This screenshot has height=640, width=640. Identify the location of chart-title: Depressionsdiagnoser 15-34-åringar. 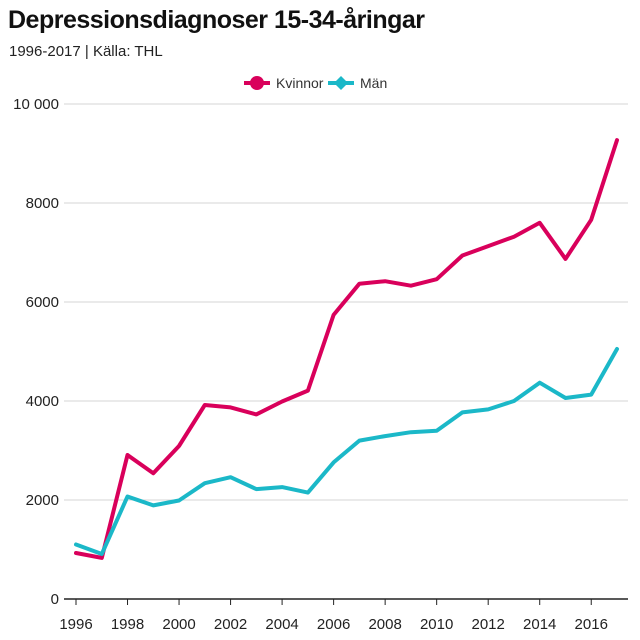
(216, 20).